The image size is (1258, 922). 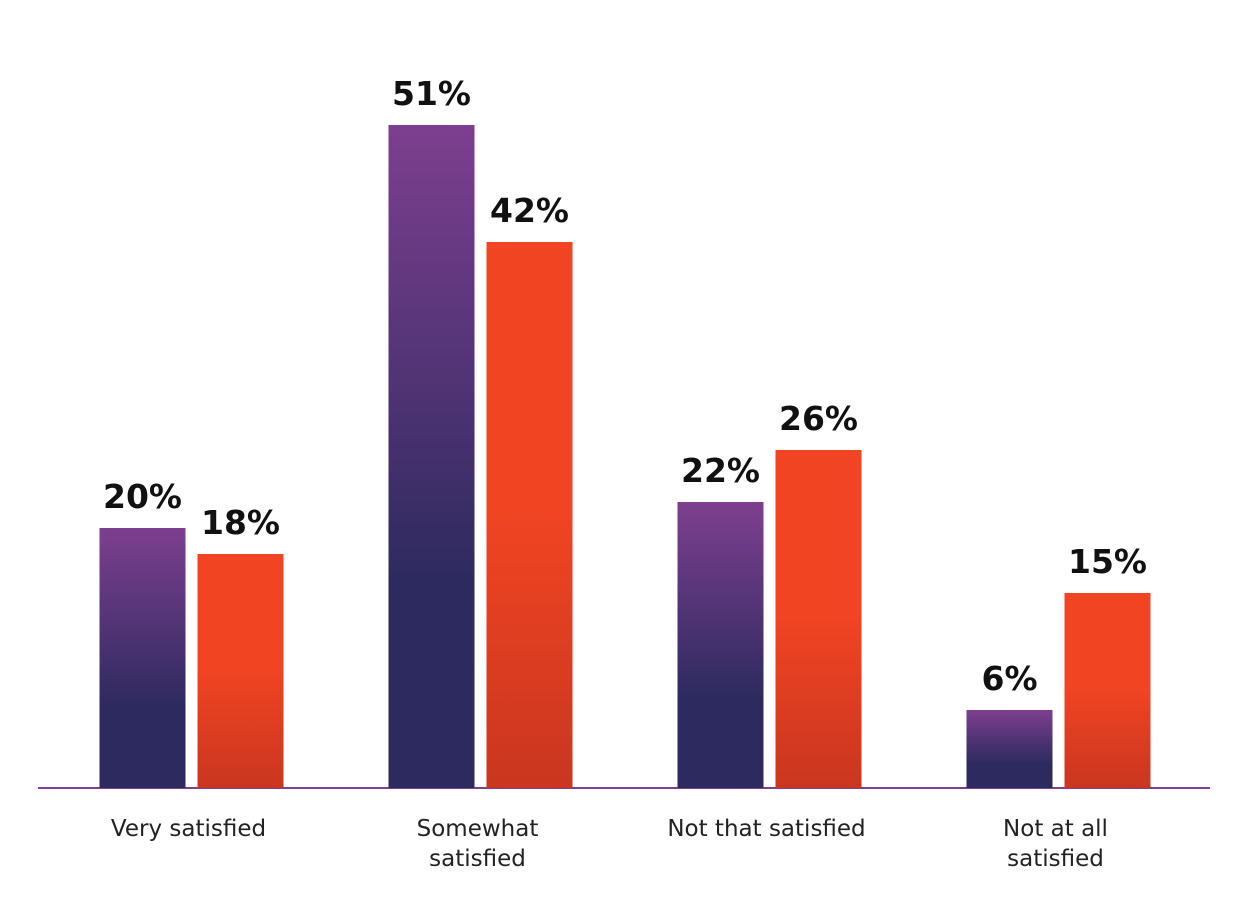 What do you see at coordinates (142, 496) in the screenshot?
I see `value-label: 20%` at bounding box center [142, 496].